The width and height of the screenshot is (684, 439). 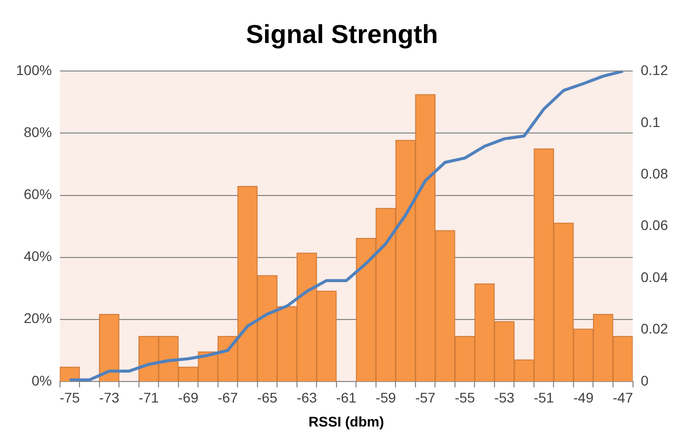 What do you see at coordinates (109, 398) in the screenshot?
I see `x-tick-label: -73` at bounding box center [109, 398].